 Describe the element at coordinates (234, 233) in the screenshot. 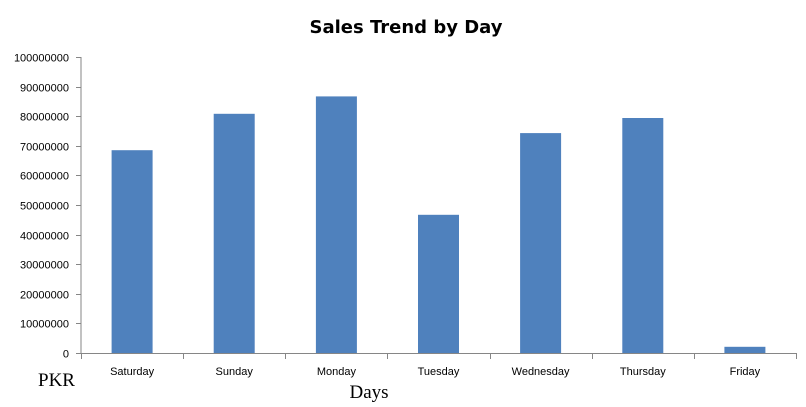

I see `bar-sunday` at that location.